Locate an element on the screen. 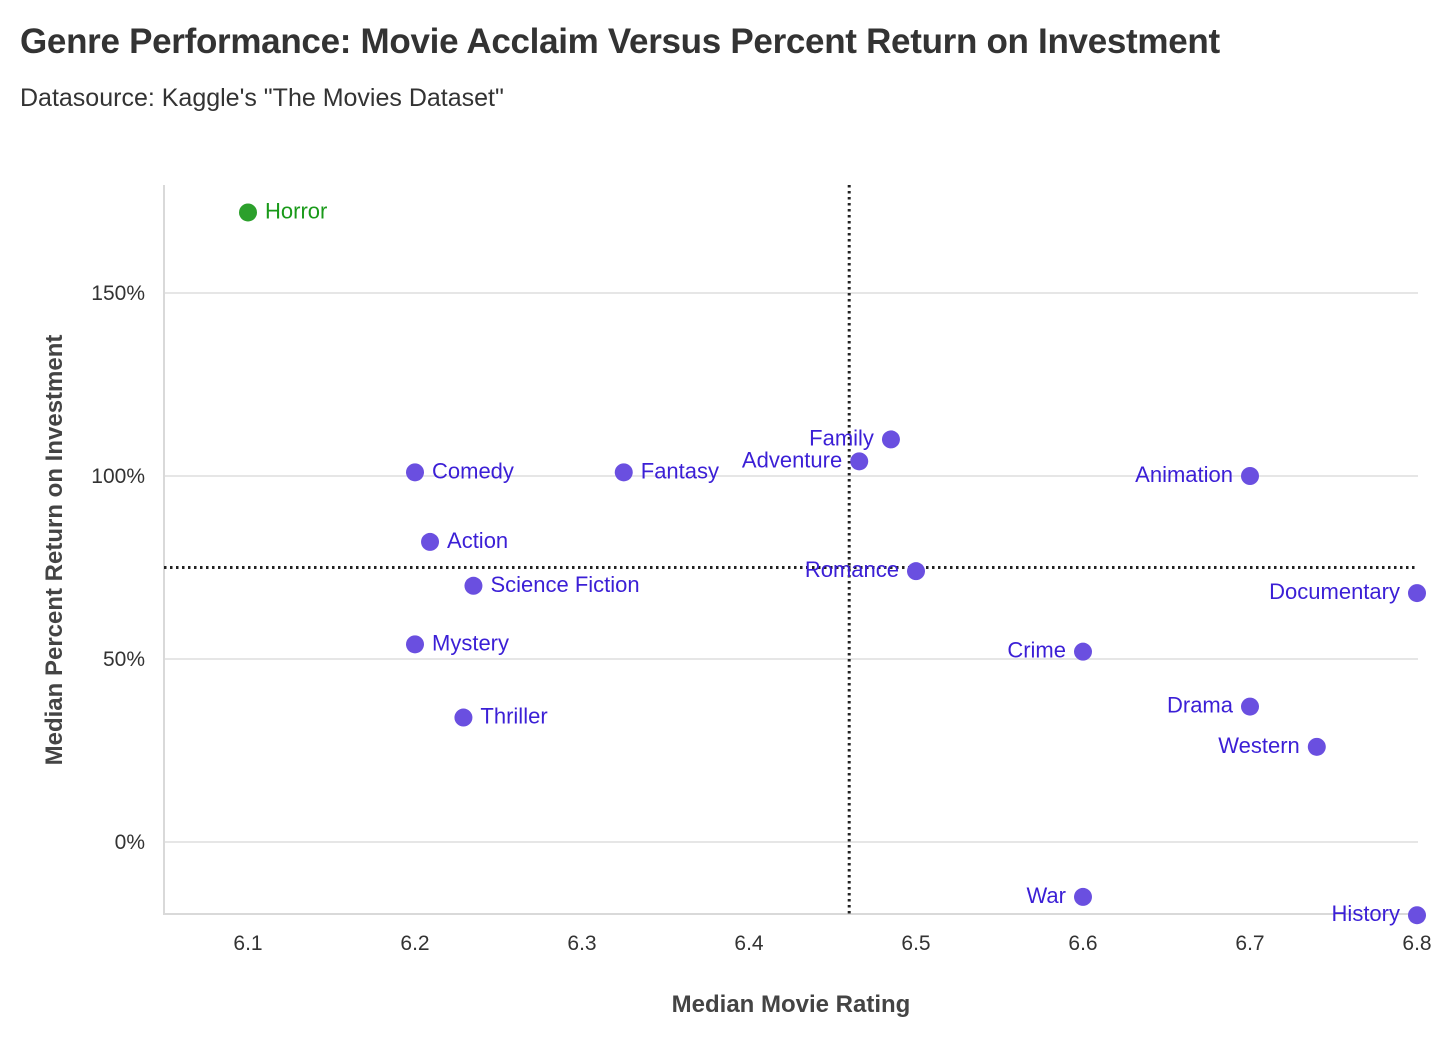 The image size is (1456, 1052). x-tick-label: 6.1 is located at coordinates (247, 943).